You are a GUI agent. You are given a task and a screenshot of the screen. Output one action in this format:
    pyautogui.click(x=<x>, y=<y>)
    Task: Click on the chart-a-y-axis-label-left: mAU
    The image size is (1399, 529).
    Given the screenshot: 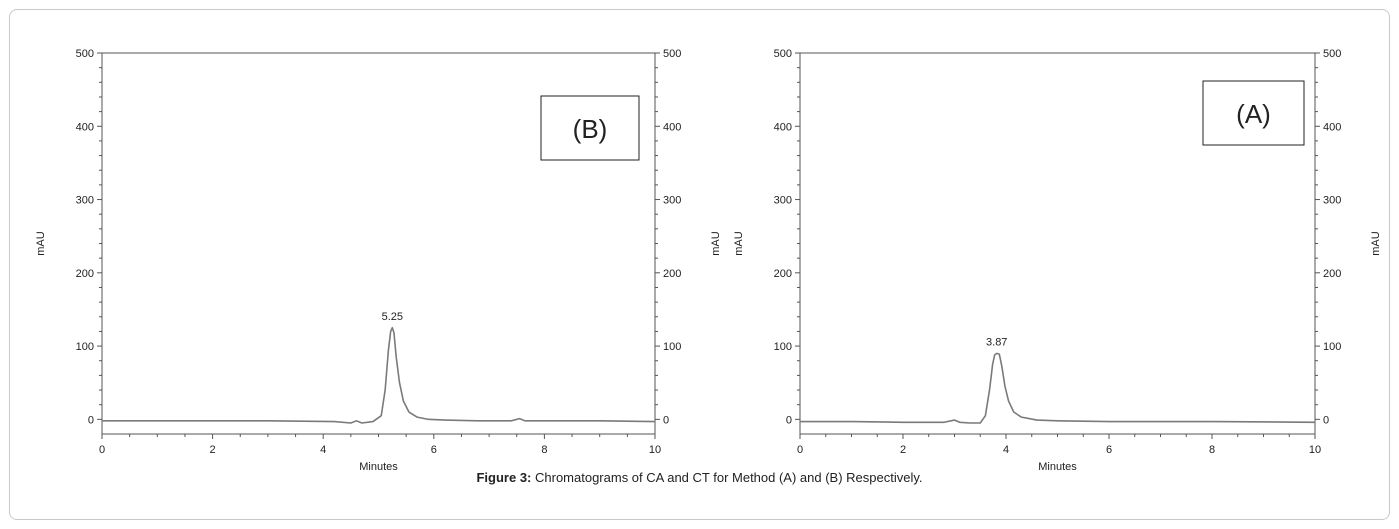 What is the action you would take?
    pyautogui.click(x=739, y=243)
    